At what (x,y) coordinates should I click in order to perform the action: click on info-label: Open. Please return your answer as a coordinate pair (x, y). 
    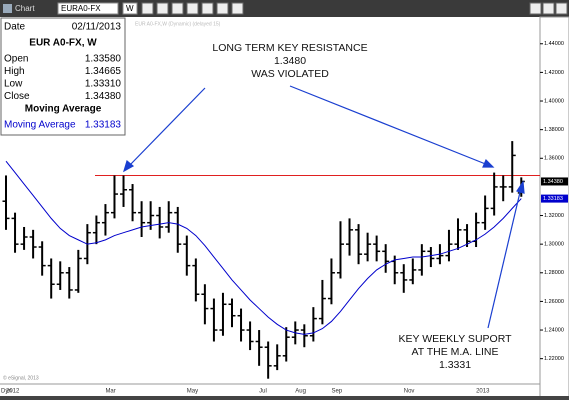
    Looking at the image, I should click on (16, 59).